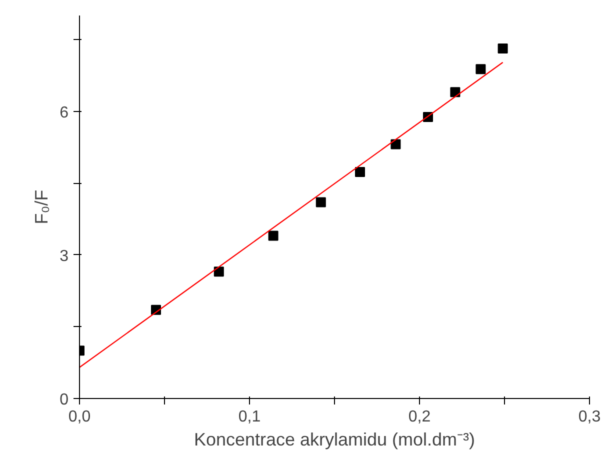  Describe the element at coordinates (64, 256) in the screenshot. I see `y-tick-label: 3` at that location.